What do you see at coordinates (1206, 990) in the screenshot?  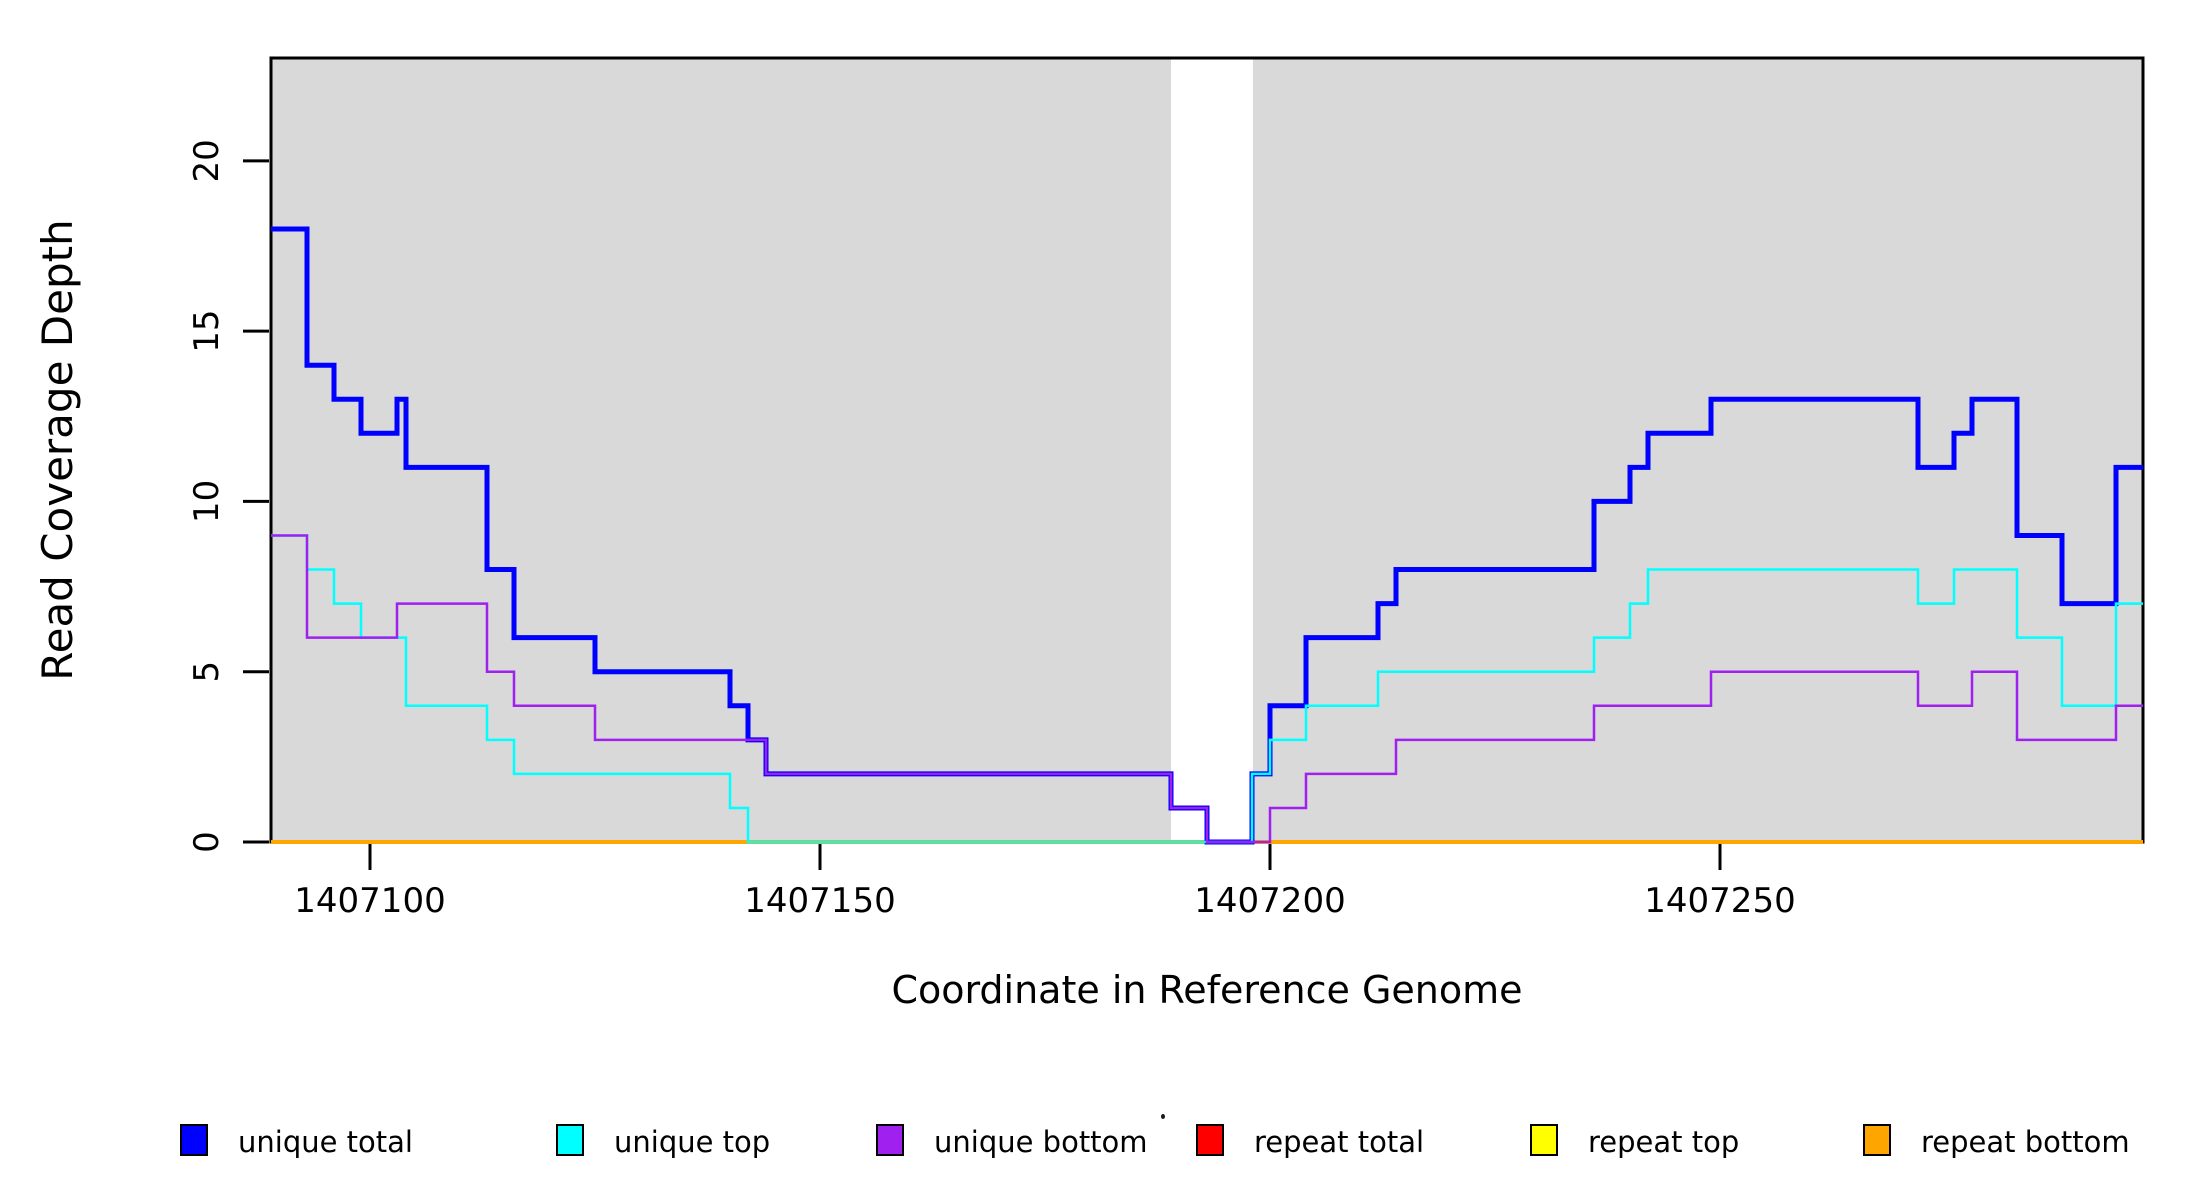 I see `x-axis-title: Coordinate in Reference Genome` at bounding box center [1206, 990].